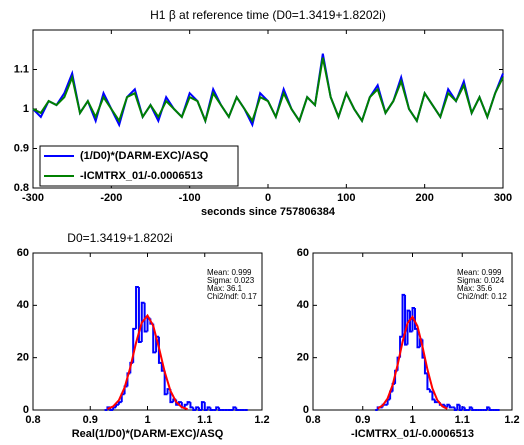 This screenshot has height=445, width=524. I want to click on y-tick-label: 1, so click(26, 109).